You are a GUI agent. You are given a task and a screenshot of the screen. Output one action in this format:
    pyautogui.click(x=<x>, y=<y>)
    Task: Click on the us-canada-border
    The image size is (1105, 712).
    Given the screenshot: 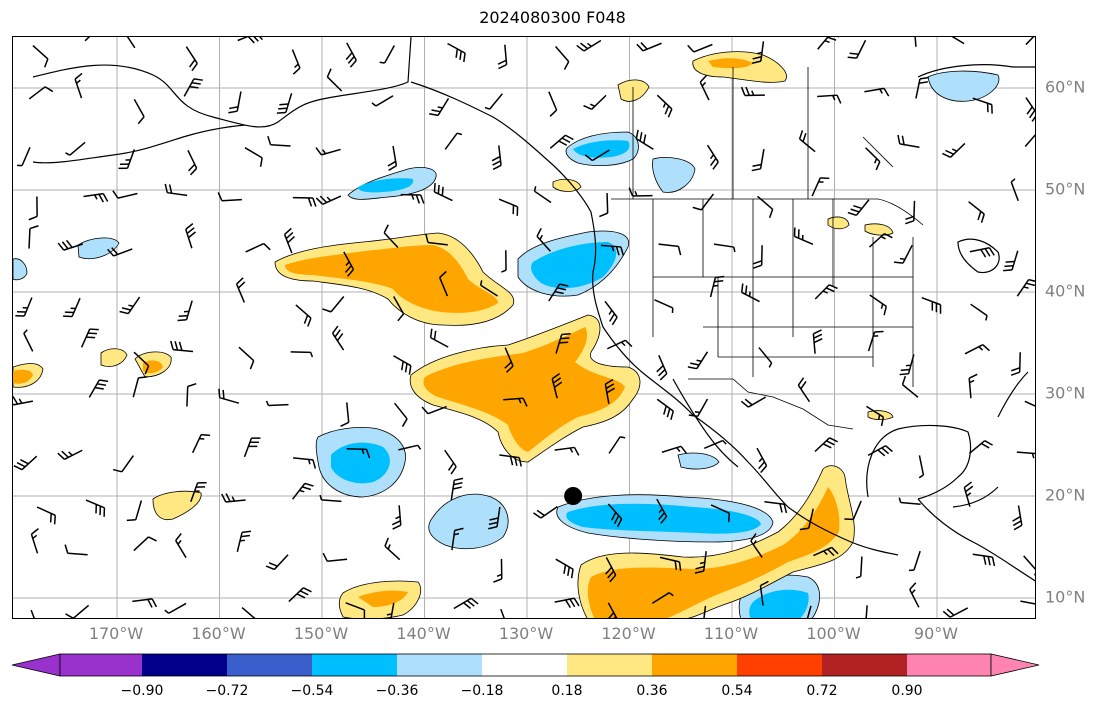 What is the action you would take?
    pyautogui.click(x=767, y=212)
    